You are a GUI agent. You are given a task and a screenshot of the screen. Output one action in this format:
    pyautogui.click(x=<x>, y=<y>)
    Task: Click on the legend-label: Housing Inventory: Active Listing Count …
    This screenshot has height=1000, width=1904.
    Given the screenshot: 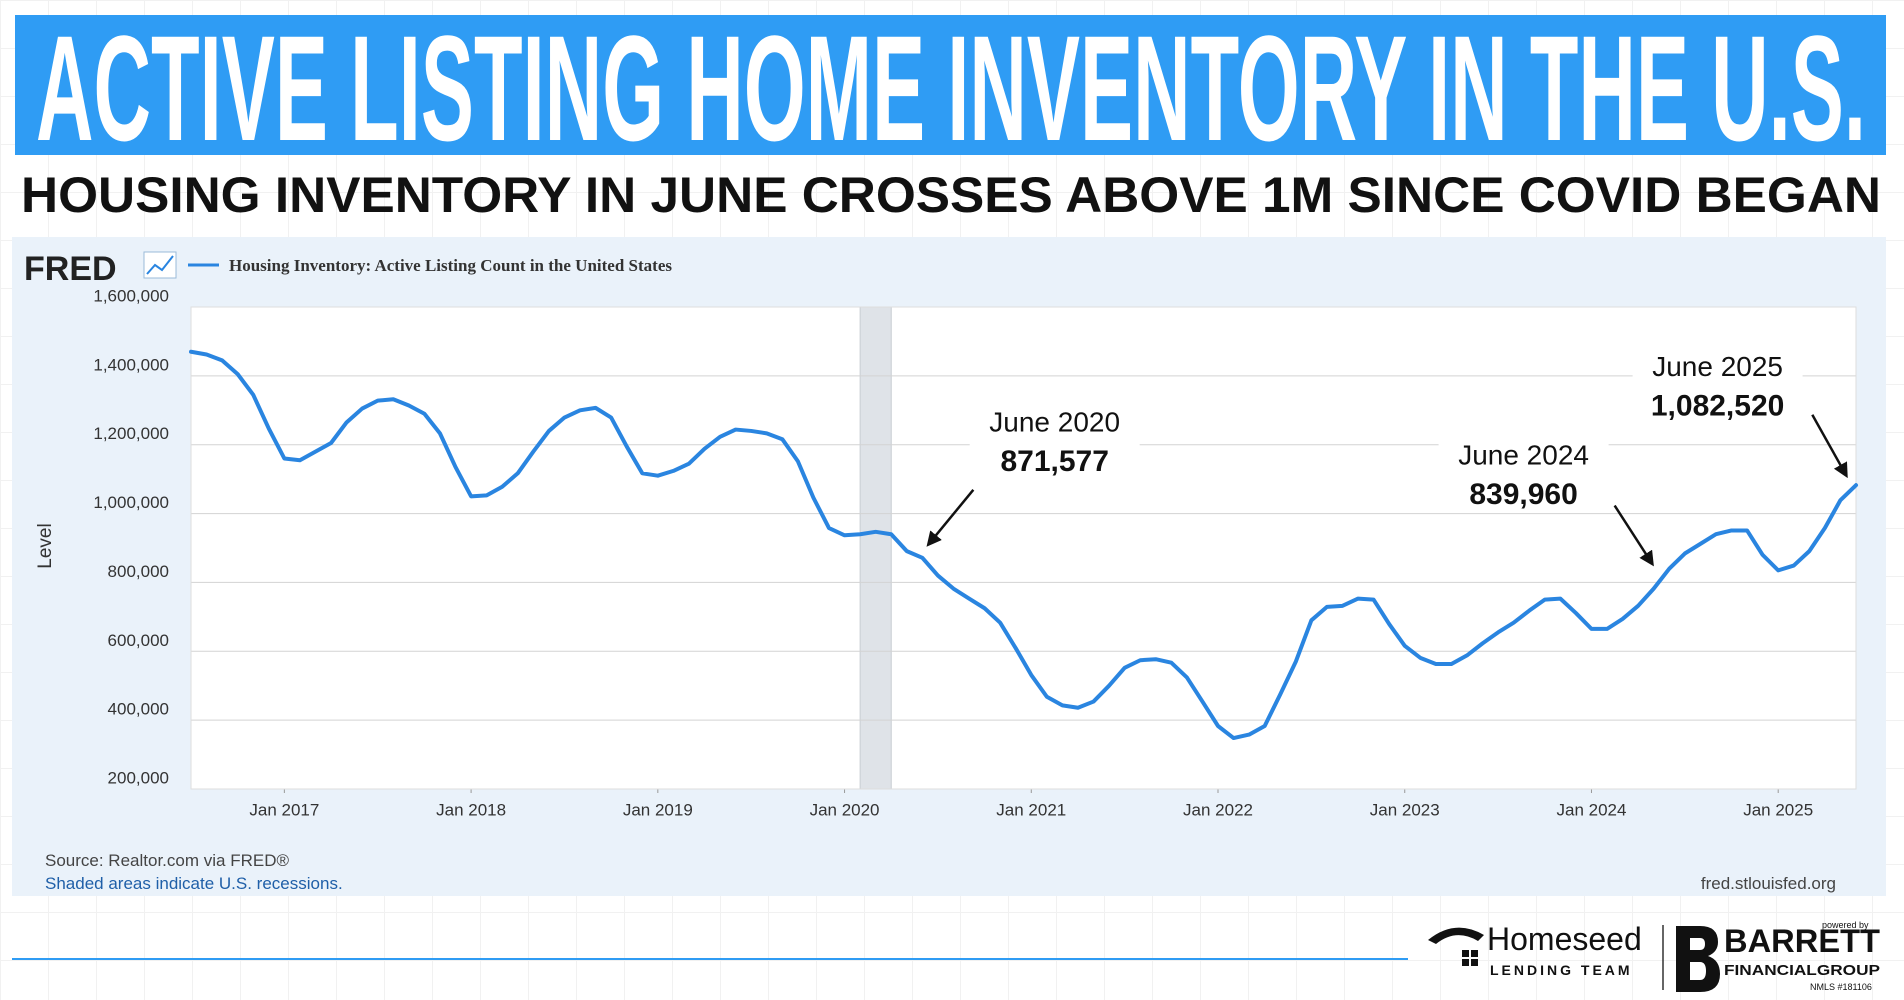 What is the action you would take?
    pyautogui.click(x=450, y=265)
    